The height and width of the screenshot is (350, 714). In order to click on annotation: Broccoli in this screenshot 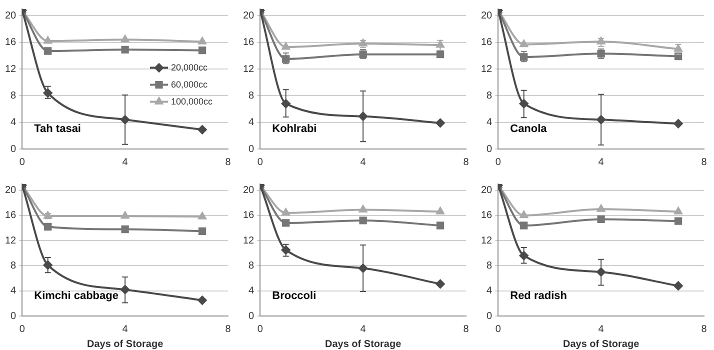, I will do `click(294, 296)`.